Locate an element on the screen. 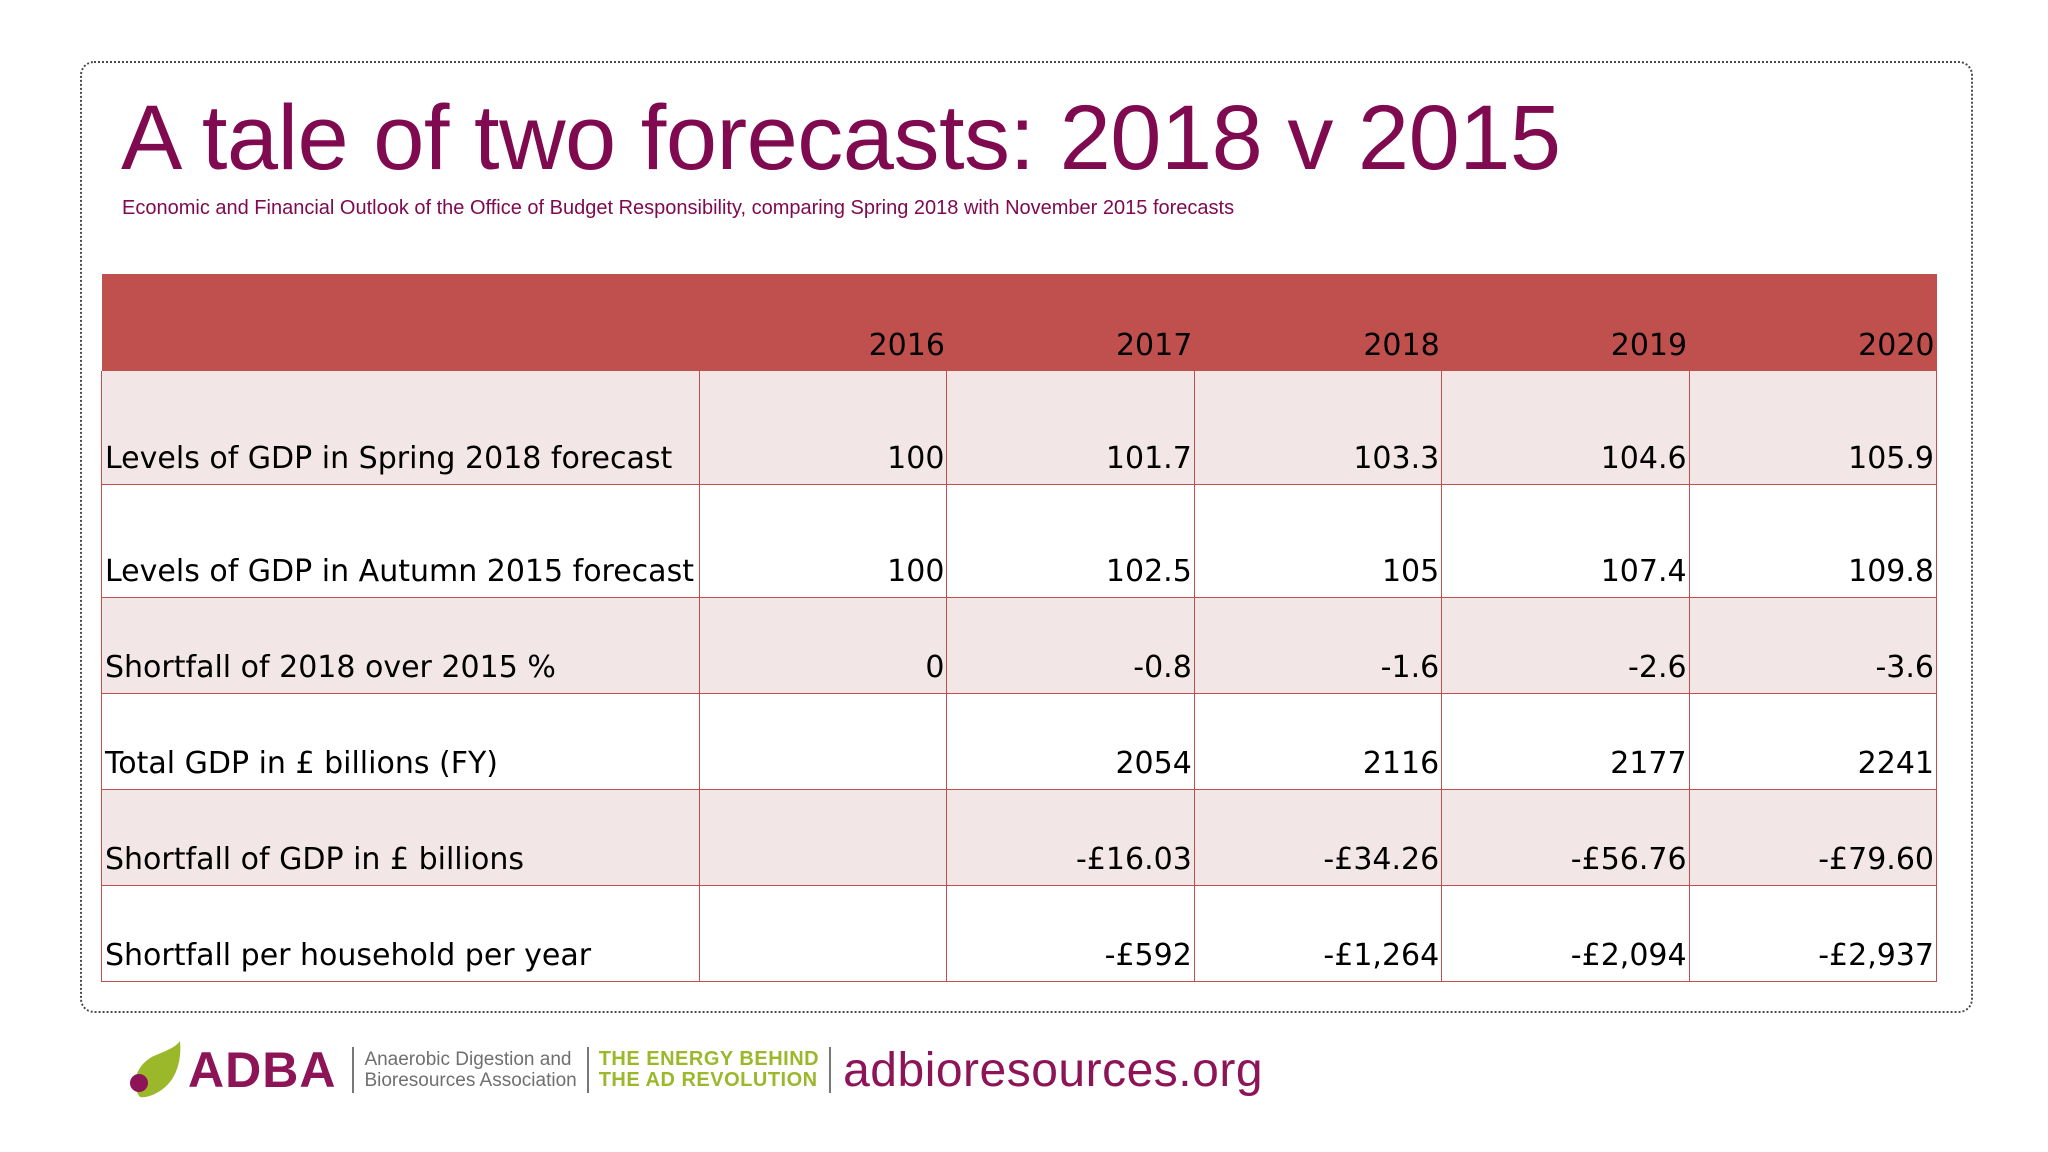 This screenshot has height=1152, width=2048. header-label-cell is located at coordinates (401, 322).